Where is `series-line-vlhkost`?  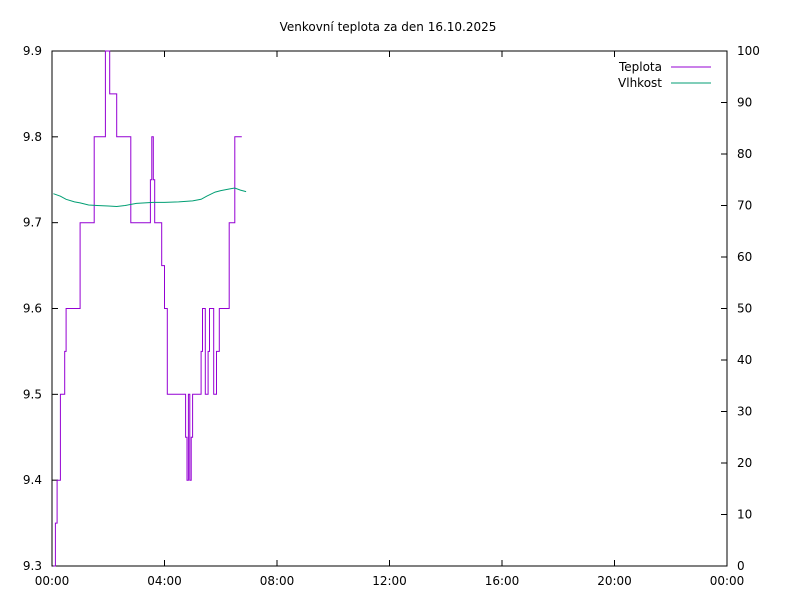
series-line-vlhkost is located at coordinates (150, 197).